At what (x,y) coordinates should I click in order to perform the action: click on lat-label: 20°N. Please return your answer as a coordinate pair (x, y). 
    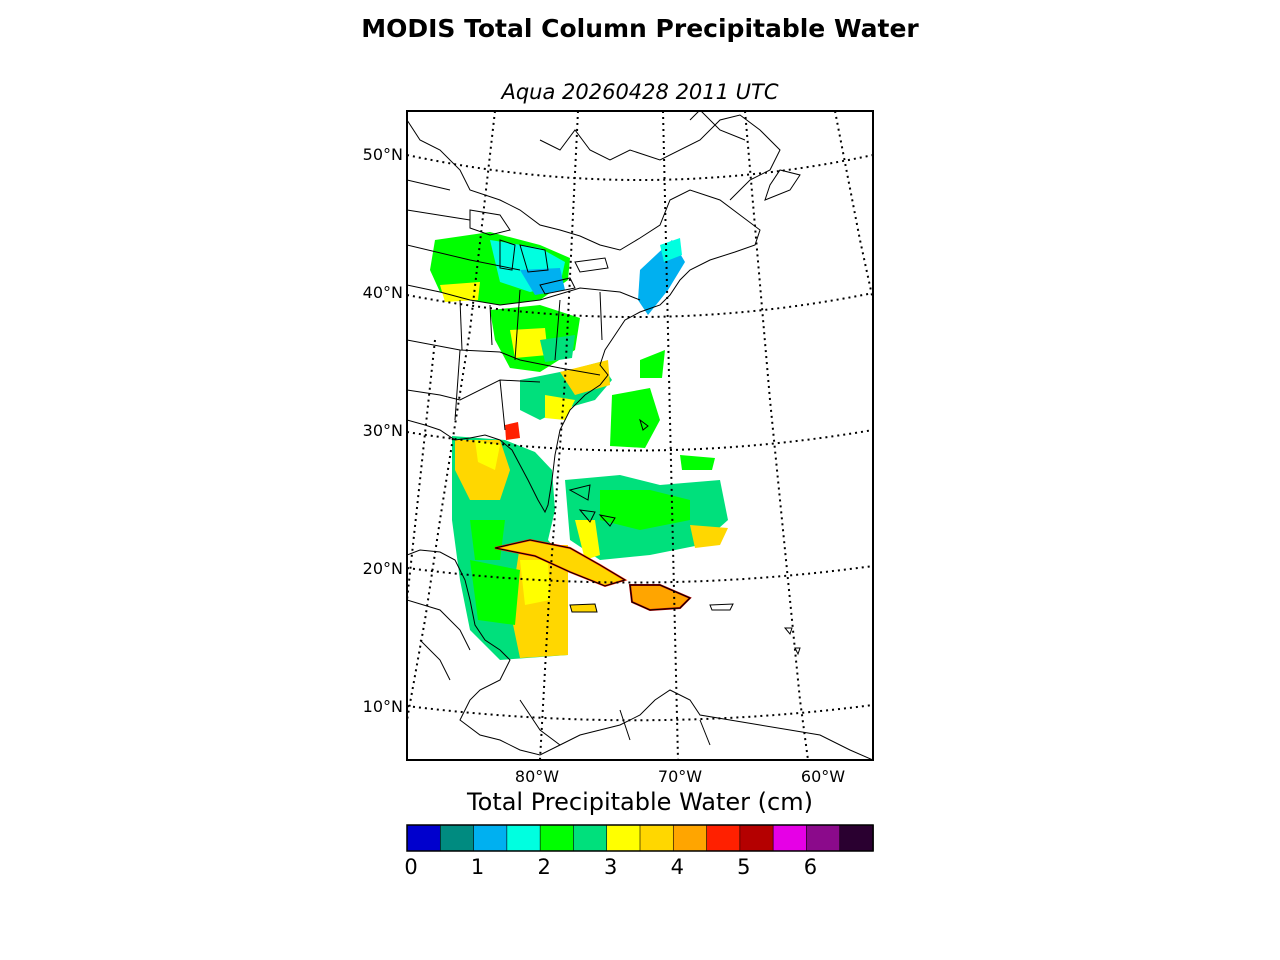
    Looking at the image, I should click on (382, 568).